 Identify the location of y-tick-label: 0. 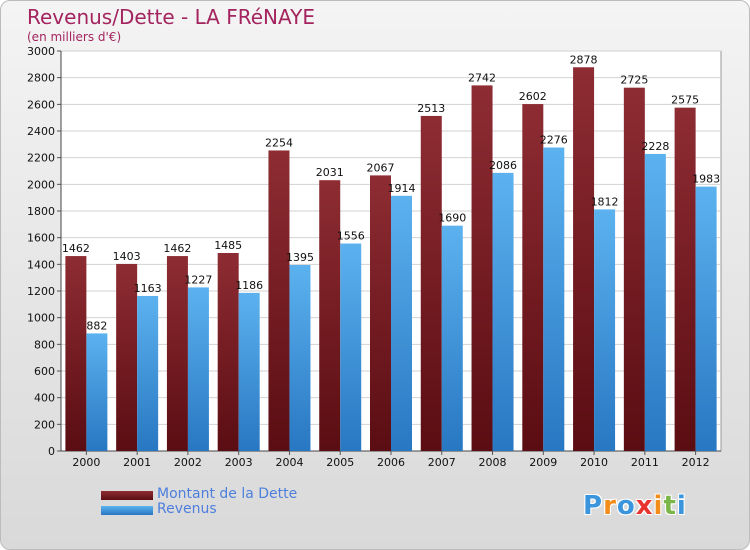
(51, 451).